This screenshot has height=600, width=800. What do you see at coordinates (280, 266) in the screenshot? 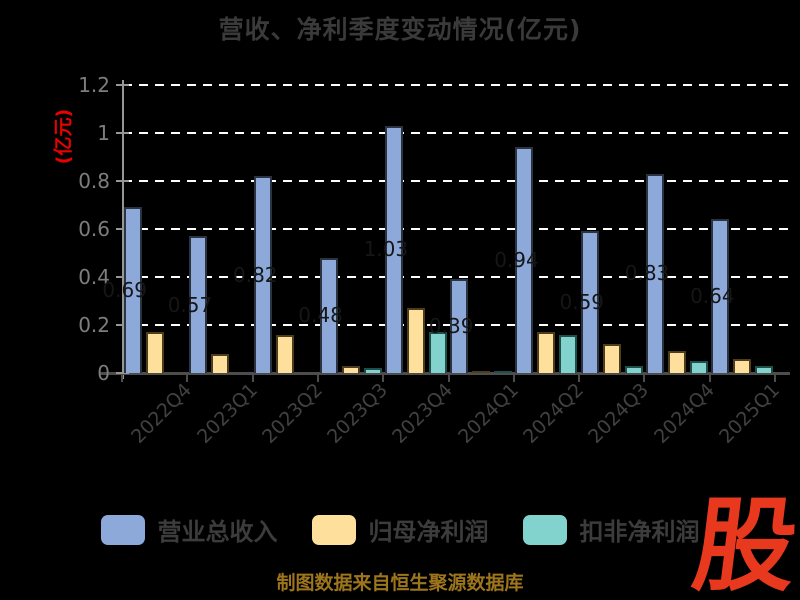
I see `bar-group-2023Q2: 0.82 2023Q2` at bounding box center [280, 266].